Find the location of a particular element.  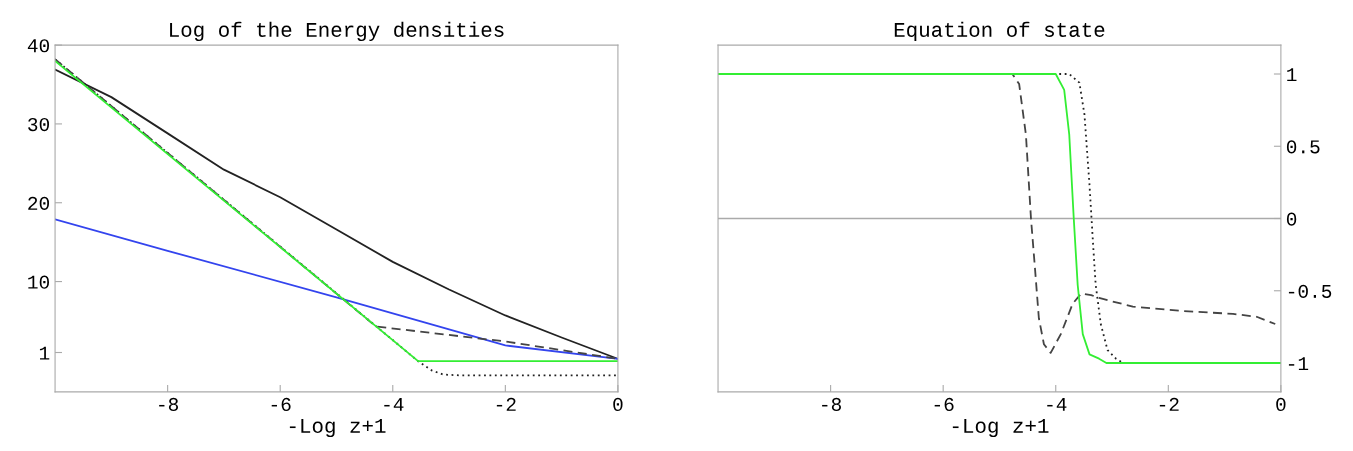

y2-tick-label: -0.5 is located at coordinates (1310, 291).